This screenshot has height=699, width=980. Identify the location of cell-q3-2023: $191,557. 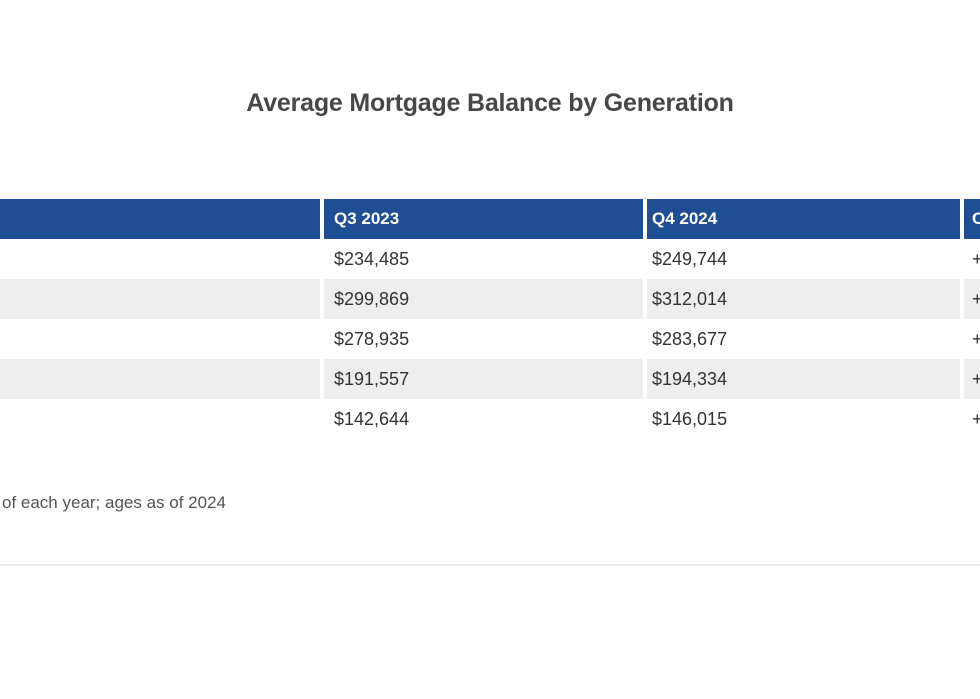
(482, 379).